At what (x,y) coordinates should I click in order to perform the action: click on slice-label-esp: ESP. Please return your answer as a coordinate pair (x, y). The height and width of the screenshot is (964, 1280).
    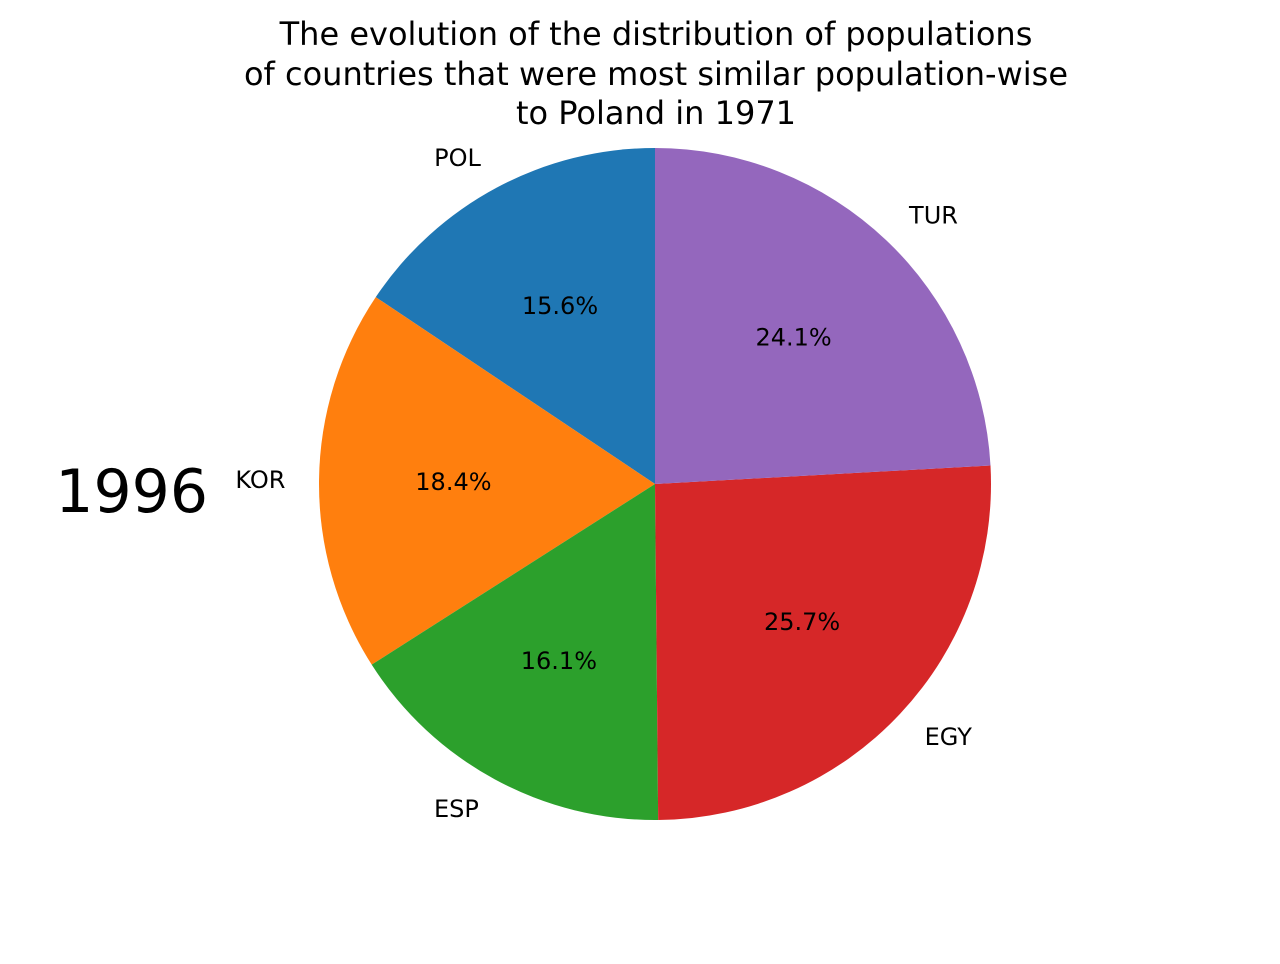
    Looking at the image, I should click on (456, 809).